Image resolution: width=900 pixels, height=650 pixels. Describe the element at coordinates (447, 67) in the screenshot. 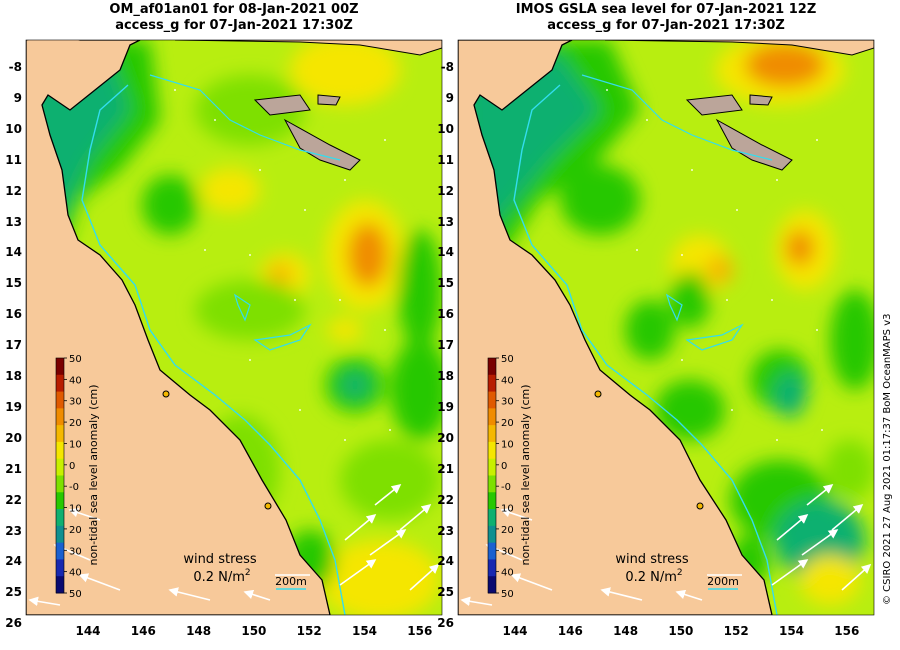

I see `latitude-tick-label: -8` at that location.